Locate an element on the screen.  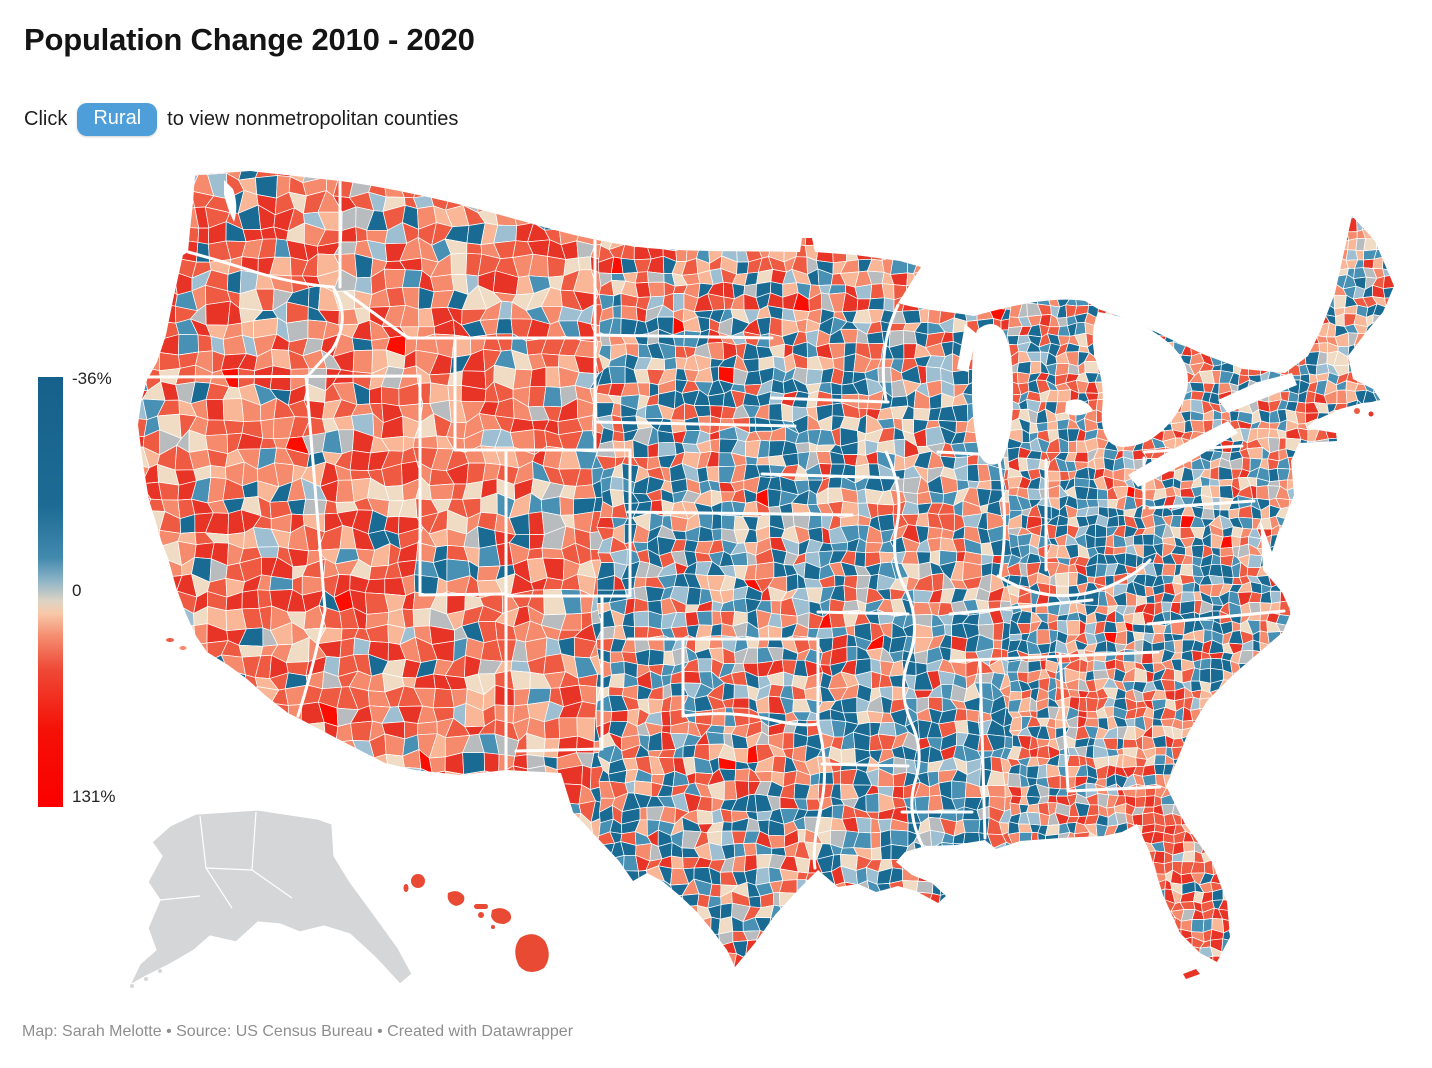
rural-toggle-button: Rural is located at coordinates (117, 119).